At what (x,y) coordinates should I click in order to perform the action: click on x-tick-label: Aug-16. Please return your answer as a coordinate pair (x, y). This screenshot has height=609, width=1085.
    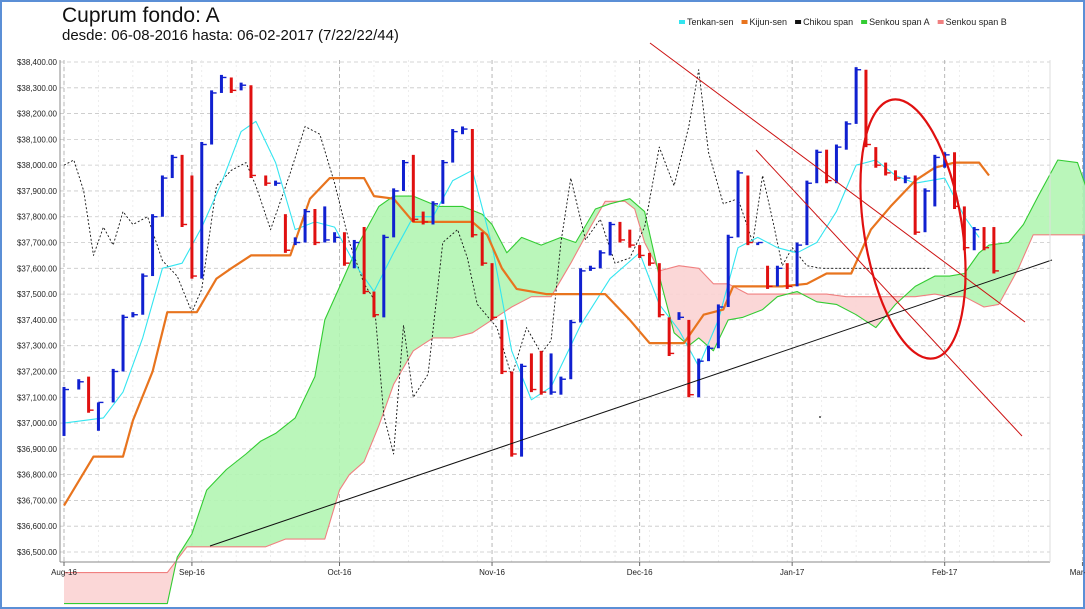
    Looking at the image, I should click on (64, 572).